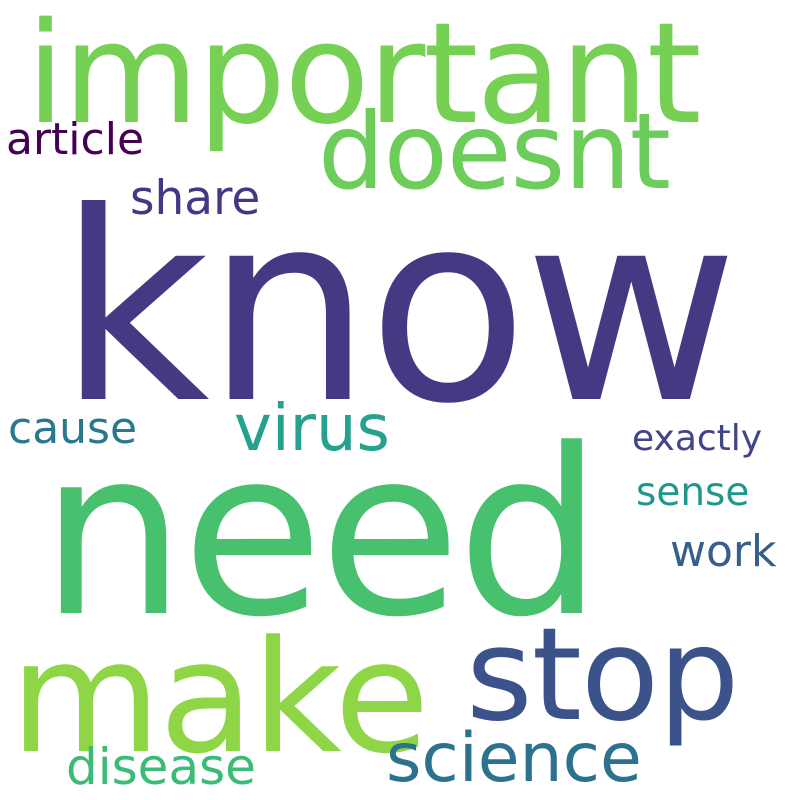 The height and width of the screenshot is (800, 800). What do you see at coordinates (312, 429) in the screenshot?
I see `word-virus: virus` at bounding box center [312, 429].